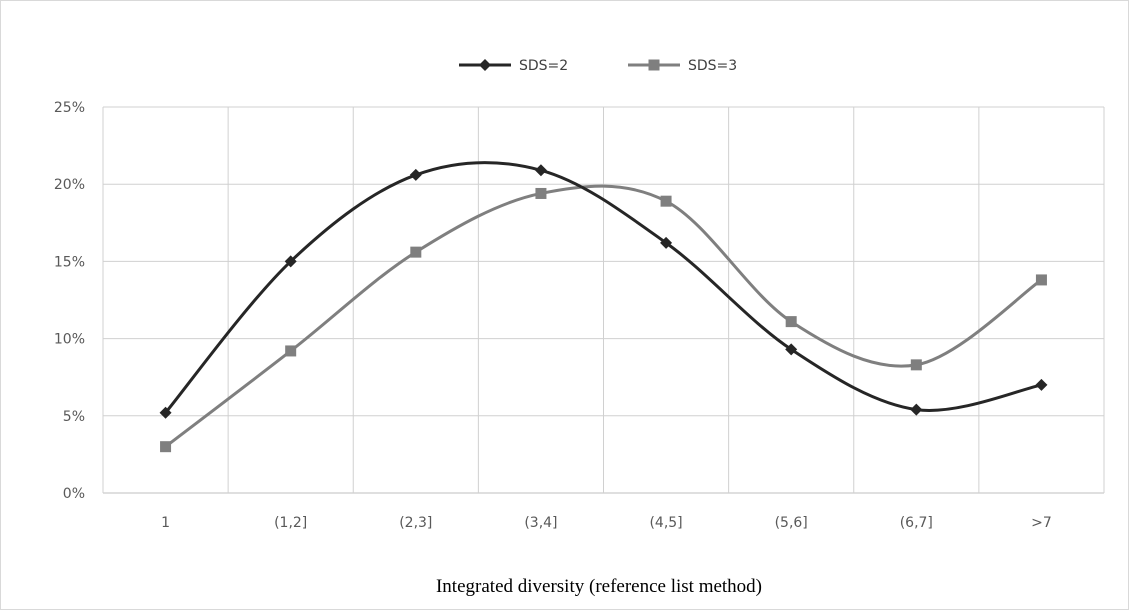 The image size is (1129, 611). Describe the element at coordinates (74, 494) in the screenshot. I see `y-tick-label: 0%` at that location.